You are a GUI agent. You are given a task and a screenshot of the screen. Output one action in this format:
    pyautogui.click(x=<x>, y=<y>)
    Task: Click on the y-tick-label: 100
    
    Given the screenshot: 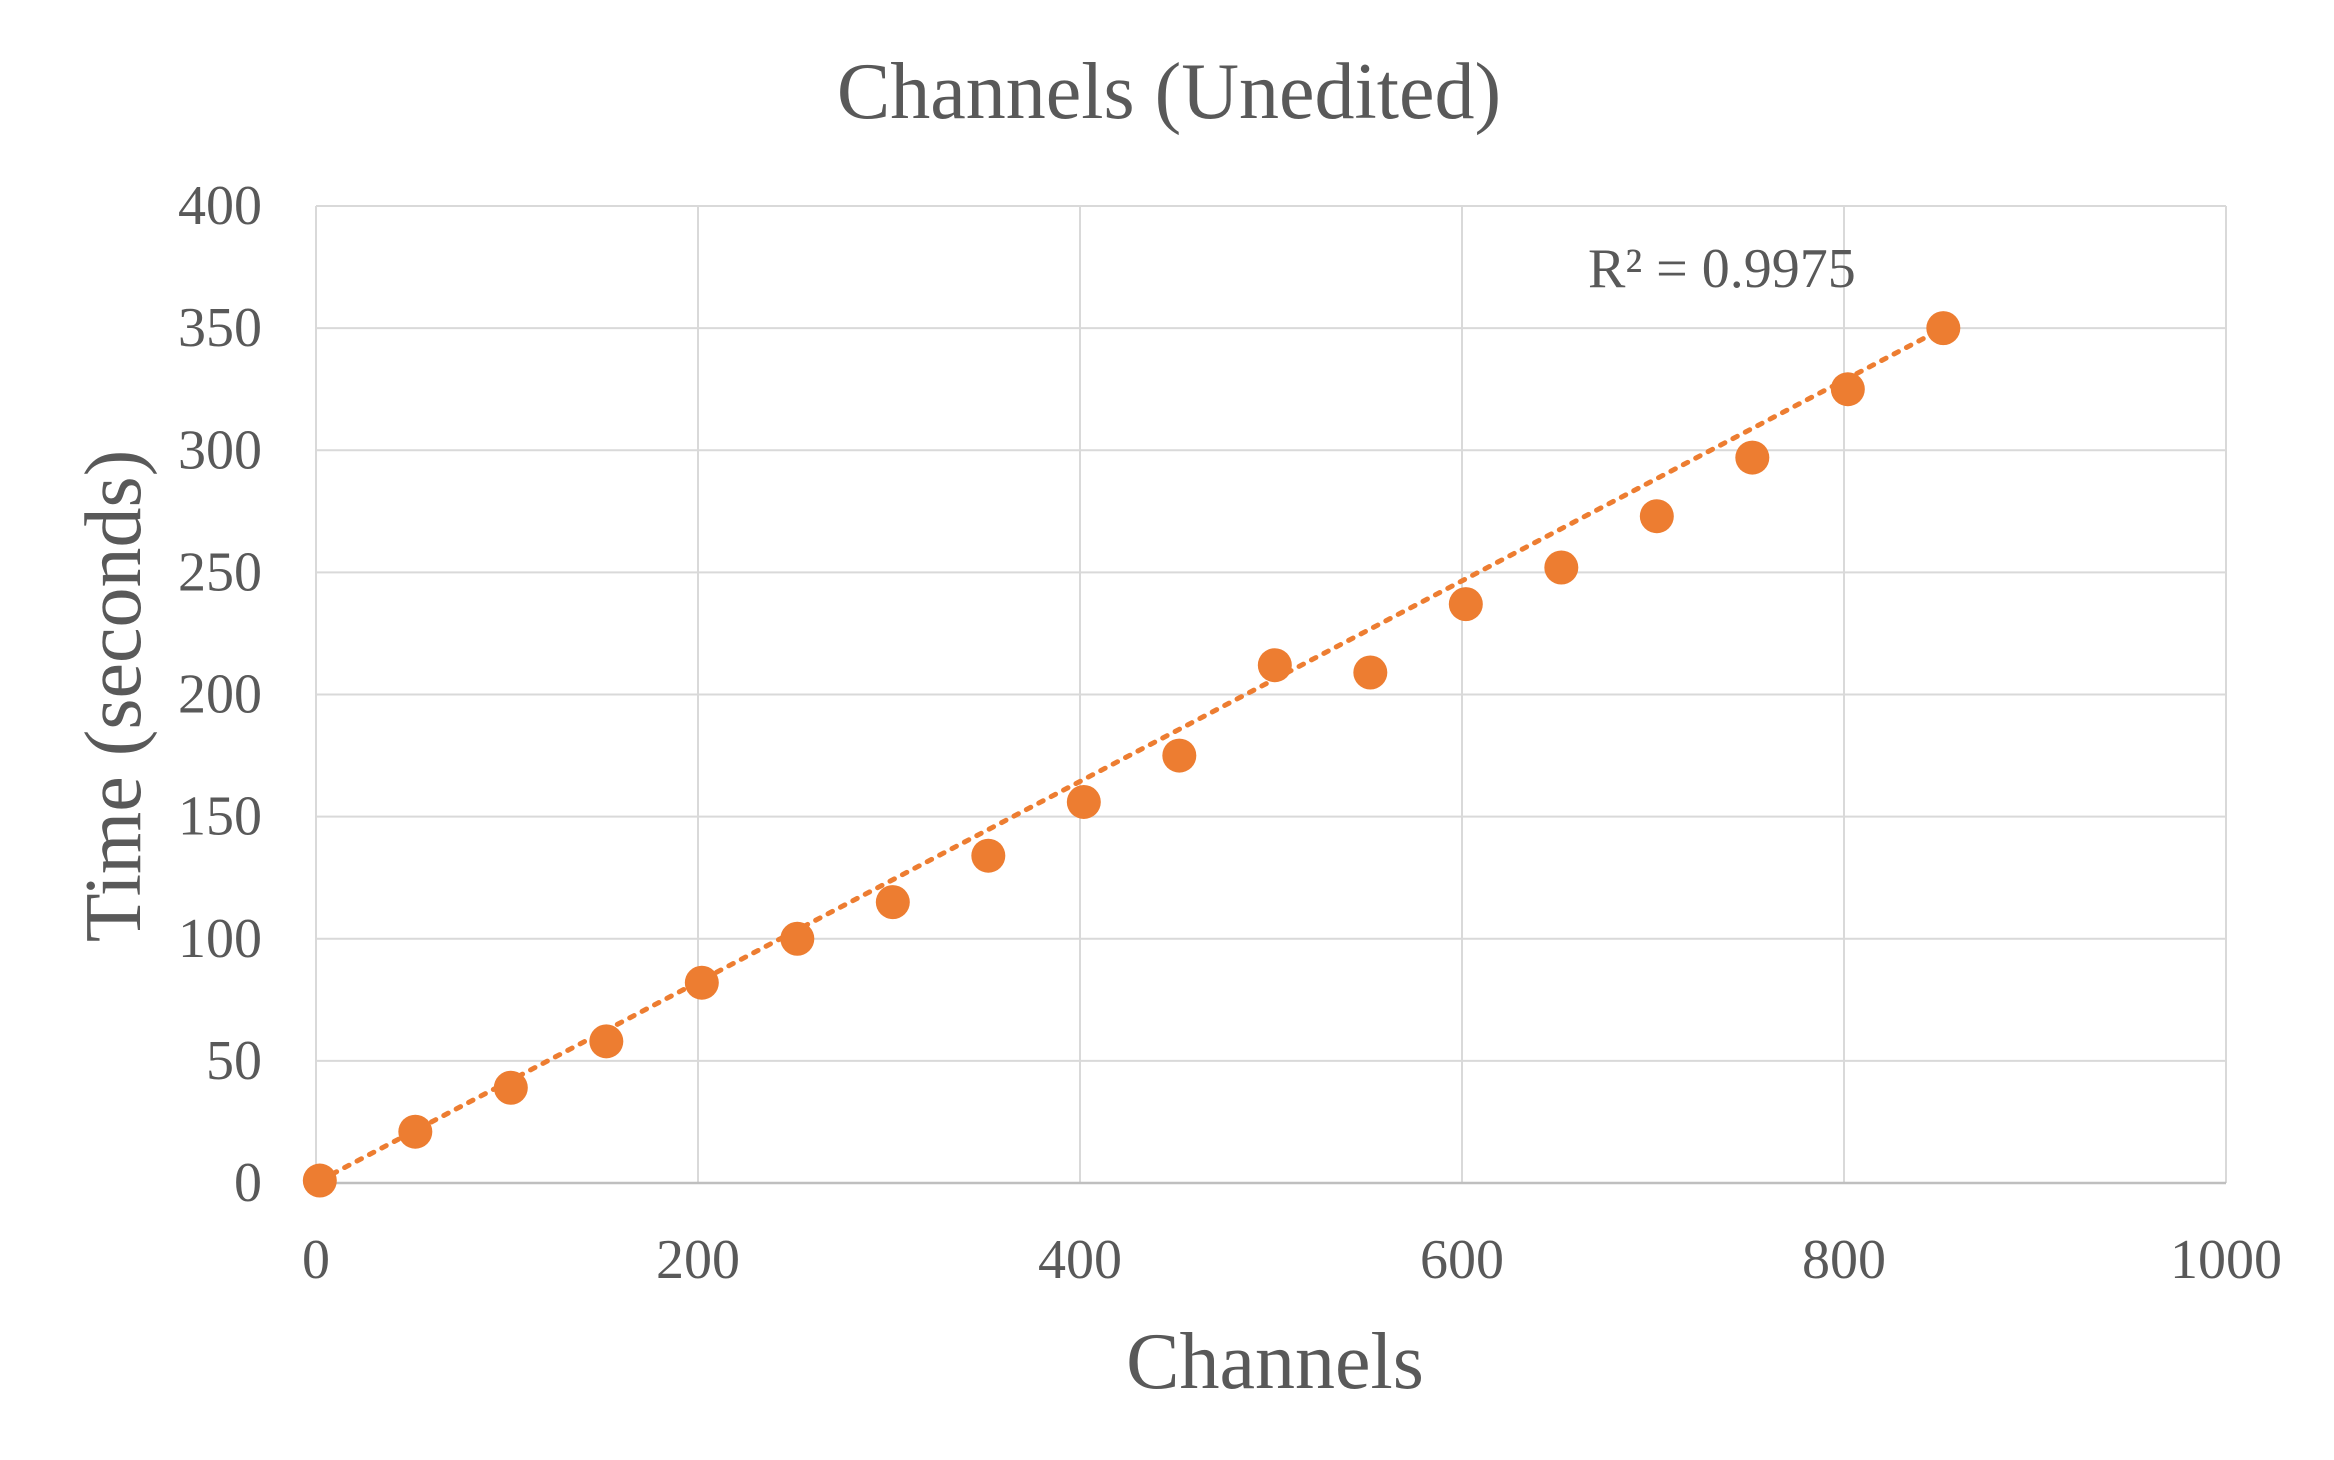 What is the action you would take?
    pyautogui.click(x=220, y=939)
    